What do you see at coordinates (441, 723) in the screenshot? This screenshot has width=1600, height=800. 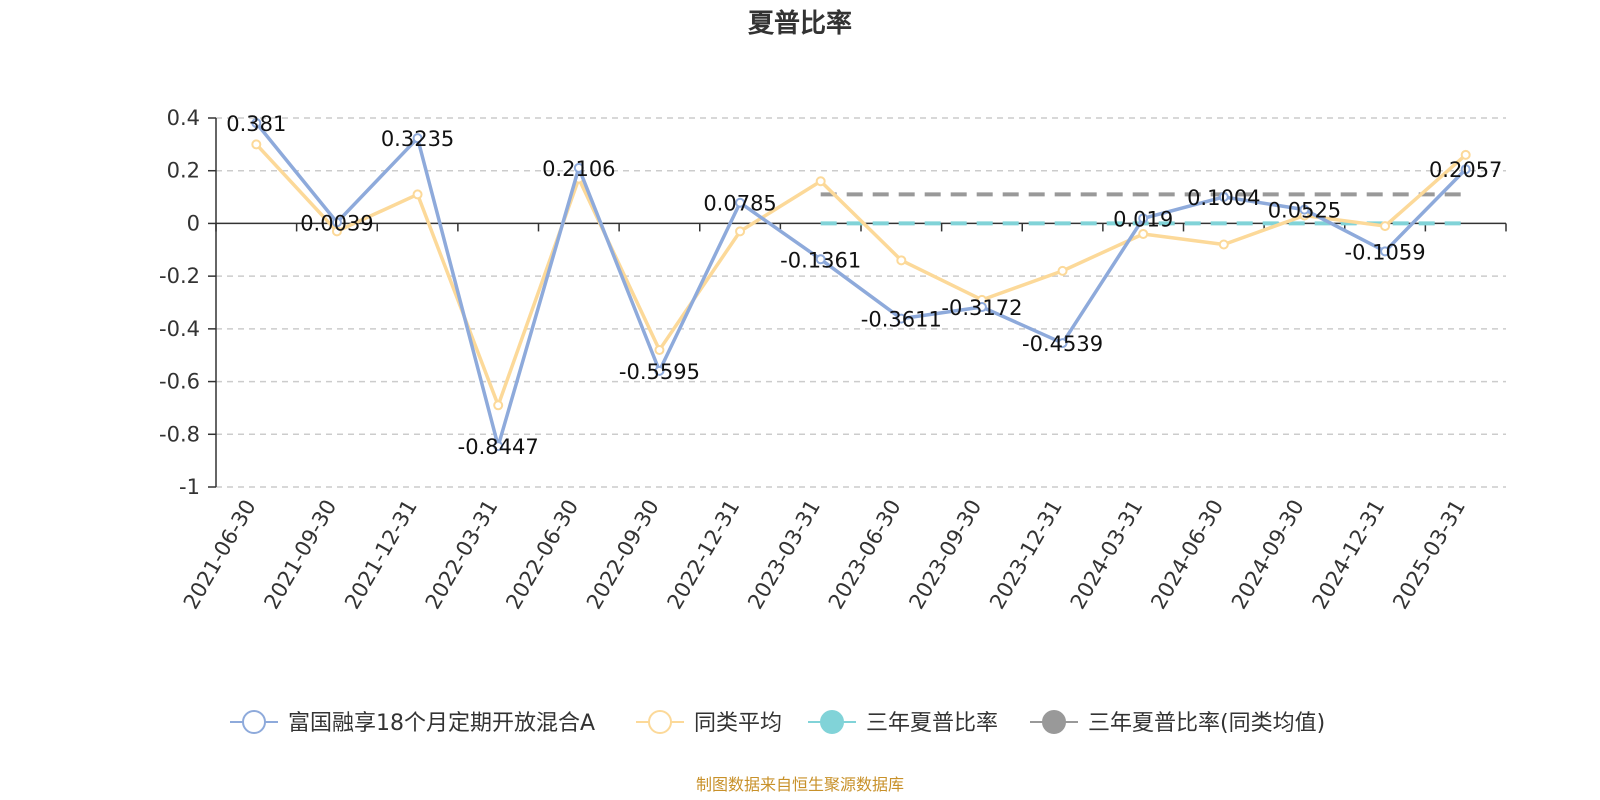 I see `legend-label: 富国融享18个月定期开放混合A` at bounding box center [441, 723].